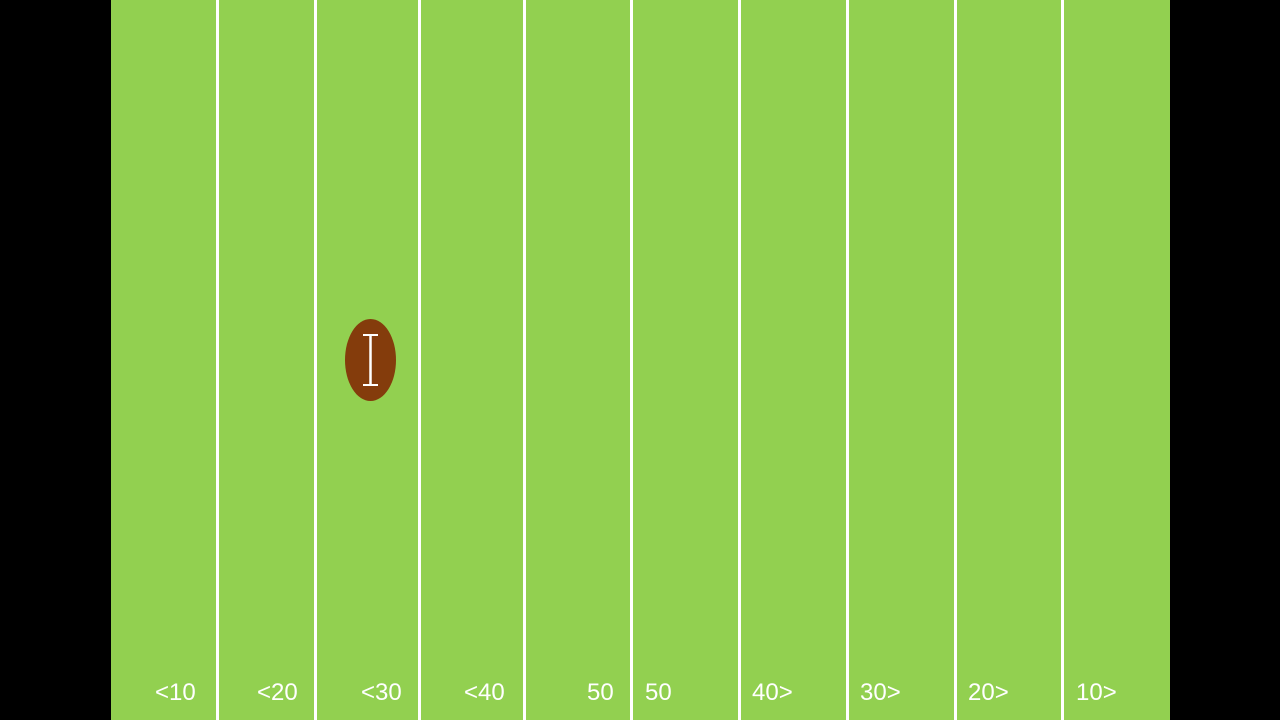 The height and width of the screenshot is (720, 1280). I want to click on football-laces-icon, so click(370, 360).